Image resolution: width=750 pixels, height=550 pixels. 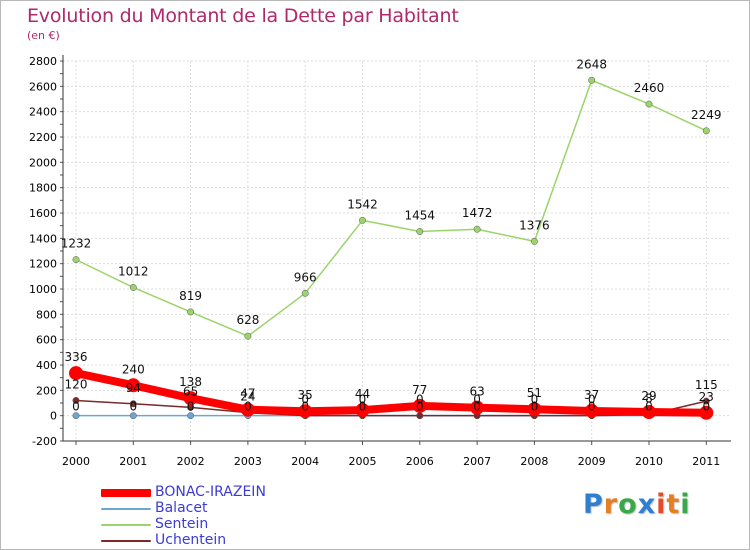 What do you see at coordinates (182, 524) in the screenshot?
I see `legend-label: Sentein` at bounding box center [182, 524].